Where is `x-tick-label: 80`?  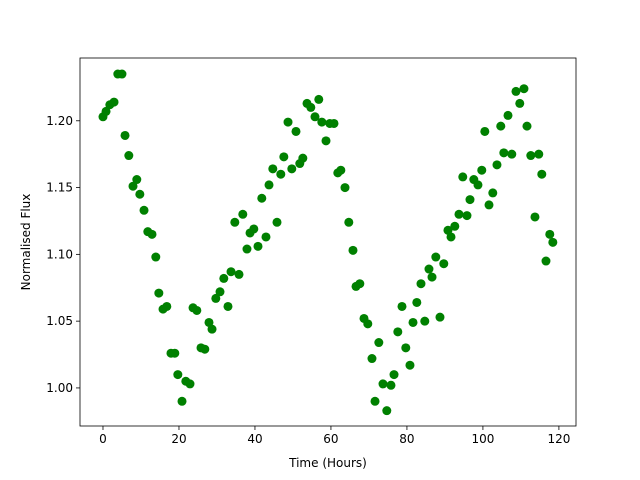
x-tick-label: 80 is located at coordinates (406, 439).